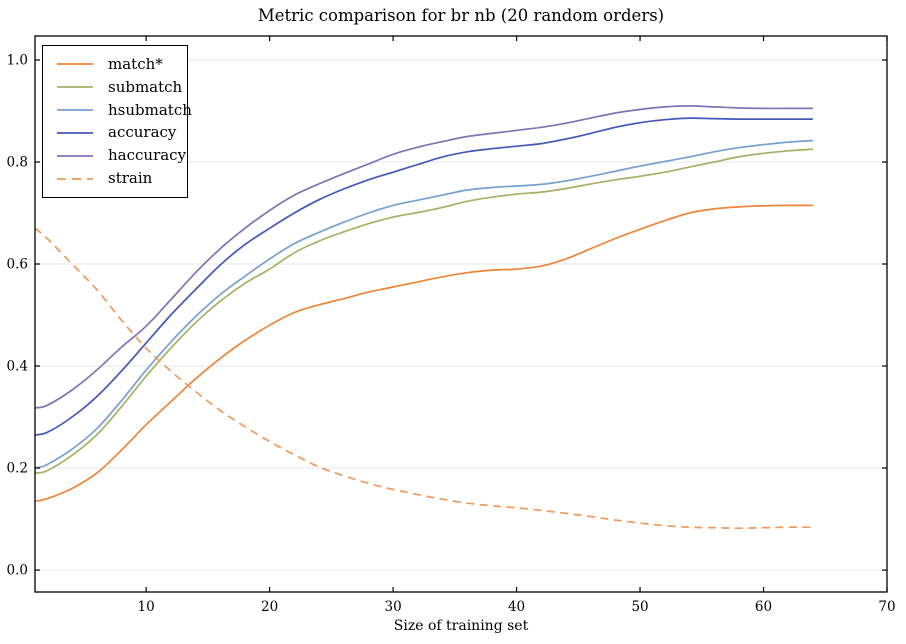 This screenshot has height=644, width=906. What do you see at coordinates (135, 63) in the screenshot?
I see `legend-label: match*` at bounding box center [135, 63].